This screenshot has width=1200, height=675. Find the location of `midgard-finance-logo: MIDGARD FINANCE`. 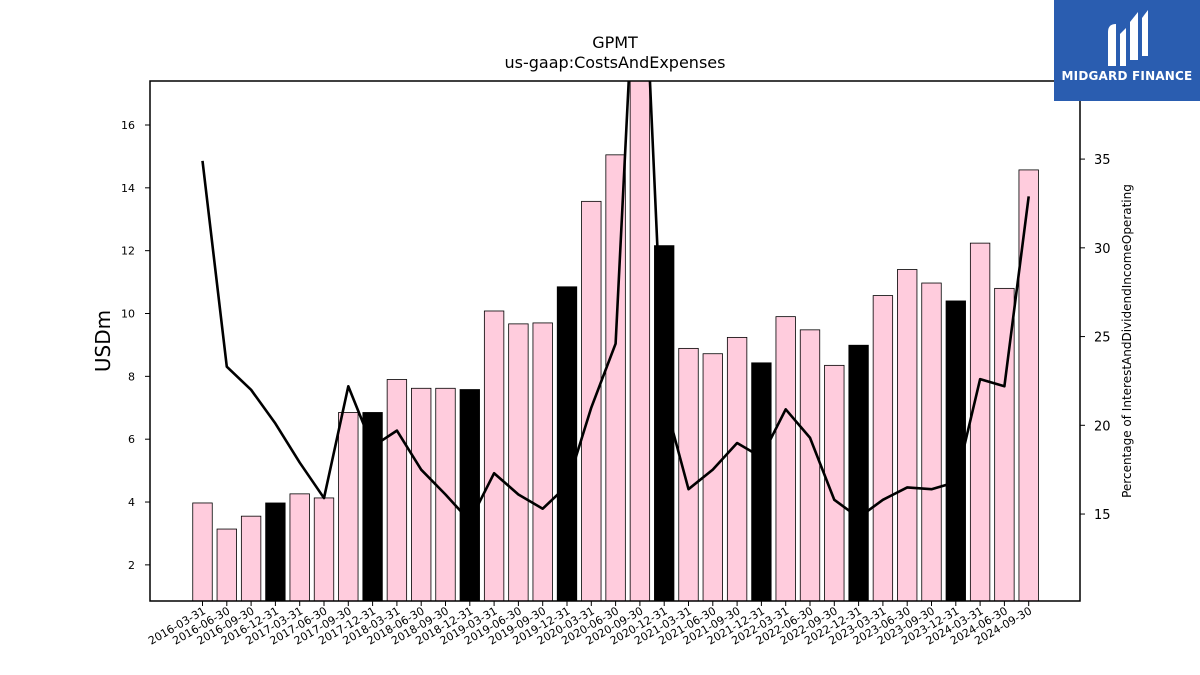

midgard-finance-logo: MIDGARD FINANCE is located at coordinates (1127, 50).